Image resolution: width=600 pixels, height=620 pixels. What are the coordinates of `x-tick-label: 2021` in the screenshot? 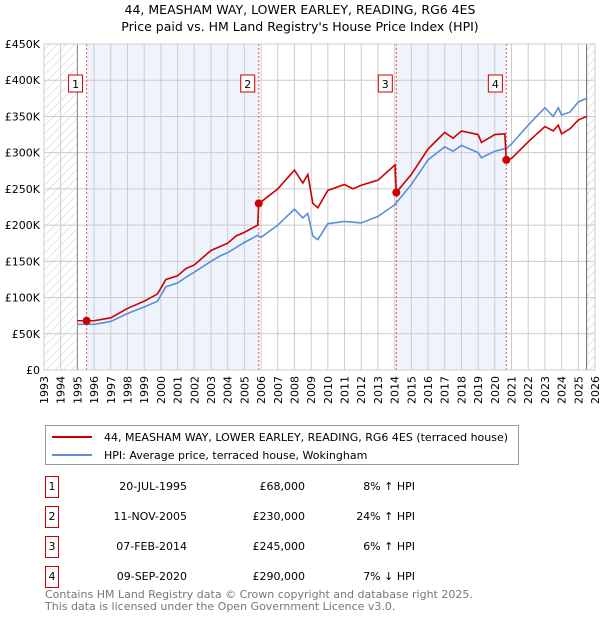 It's located at (512, 390).